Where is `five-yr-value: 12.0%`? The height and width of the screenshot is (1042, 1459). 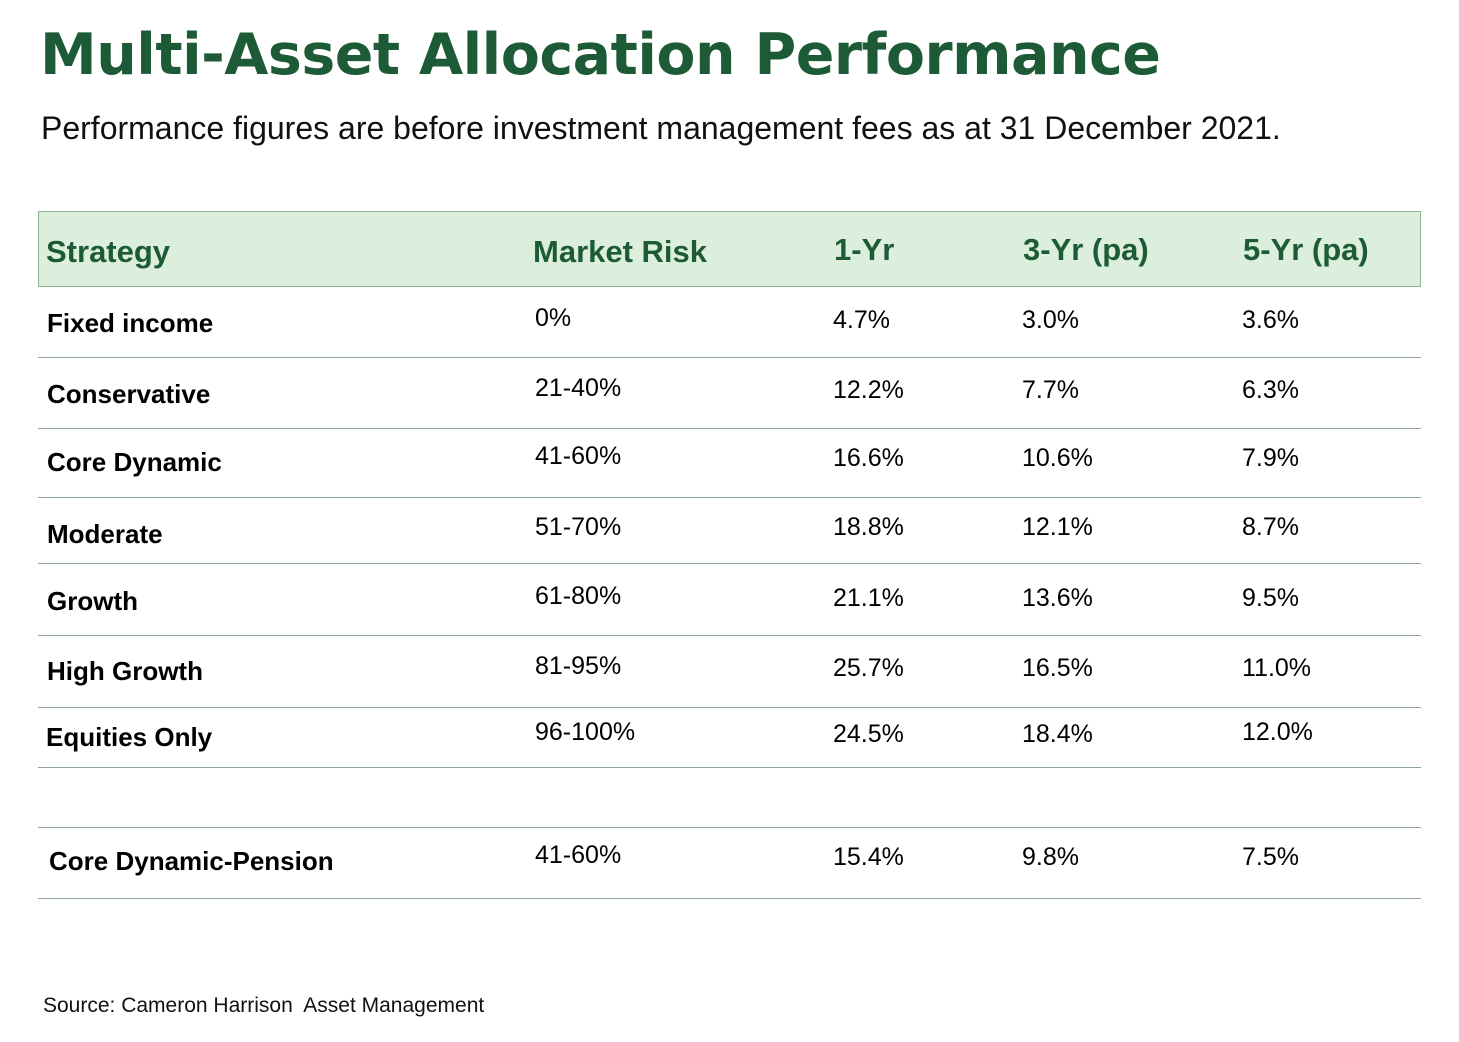 five-yr-value: 12.0% is located at coordinates (1277, 732).